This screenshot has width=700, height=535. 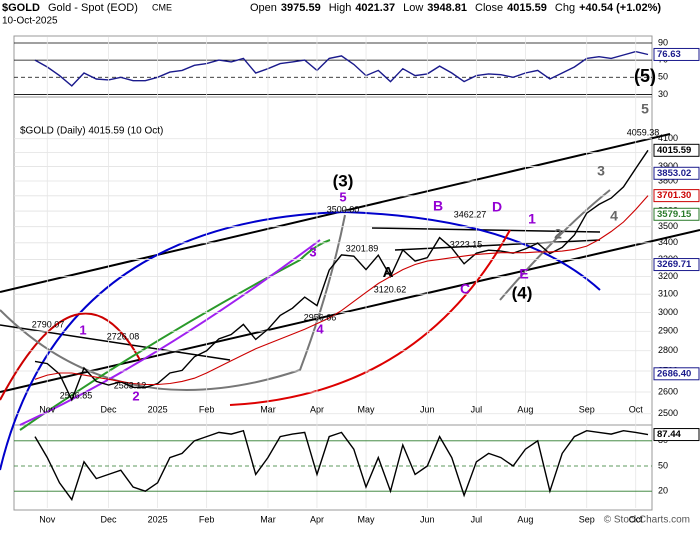 I want to click on y-tick-label: 2900, so click(x=668, y=331).